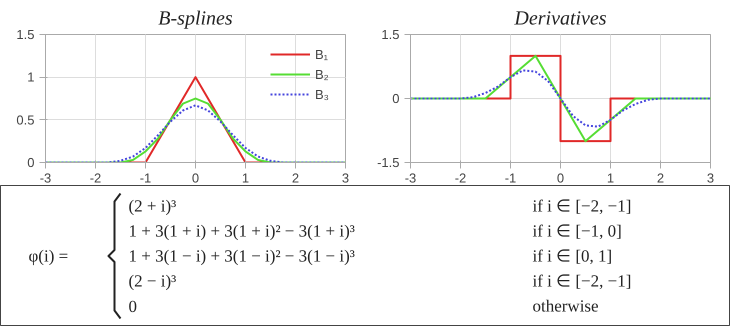  I want to click on text: φ(i) =, so click(48, 256).